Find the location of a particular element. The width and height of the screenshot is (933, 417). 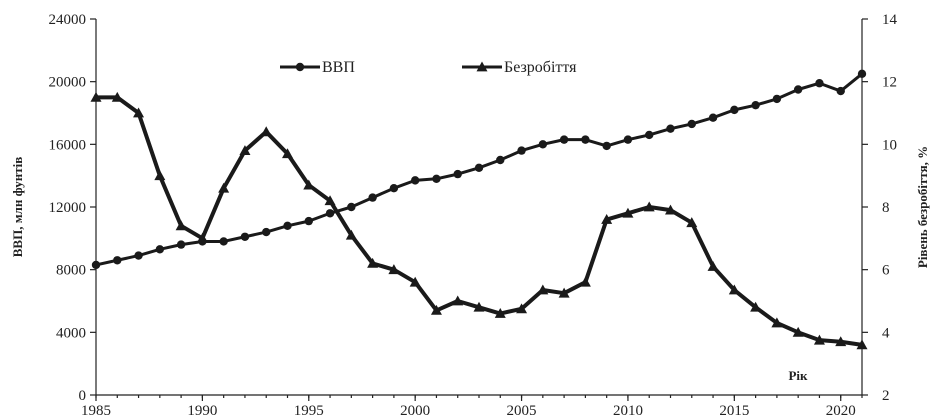

x-tick-label: 2015 is located at coordinates (734, 410).